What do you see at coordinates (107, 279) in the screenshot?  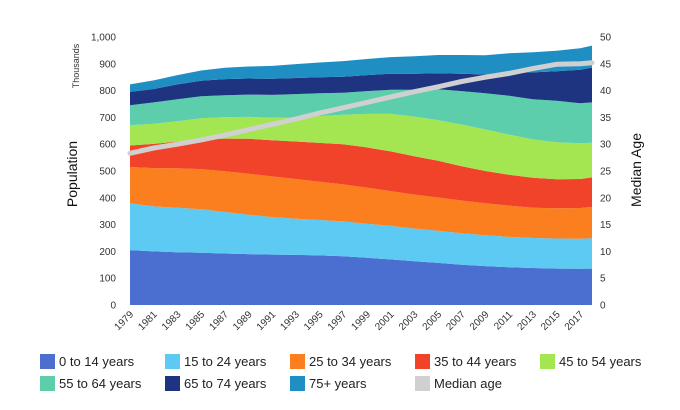 I see `y-tick-label: 100` at bounding box center [107, 279].